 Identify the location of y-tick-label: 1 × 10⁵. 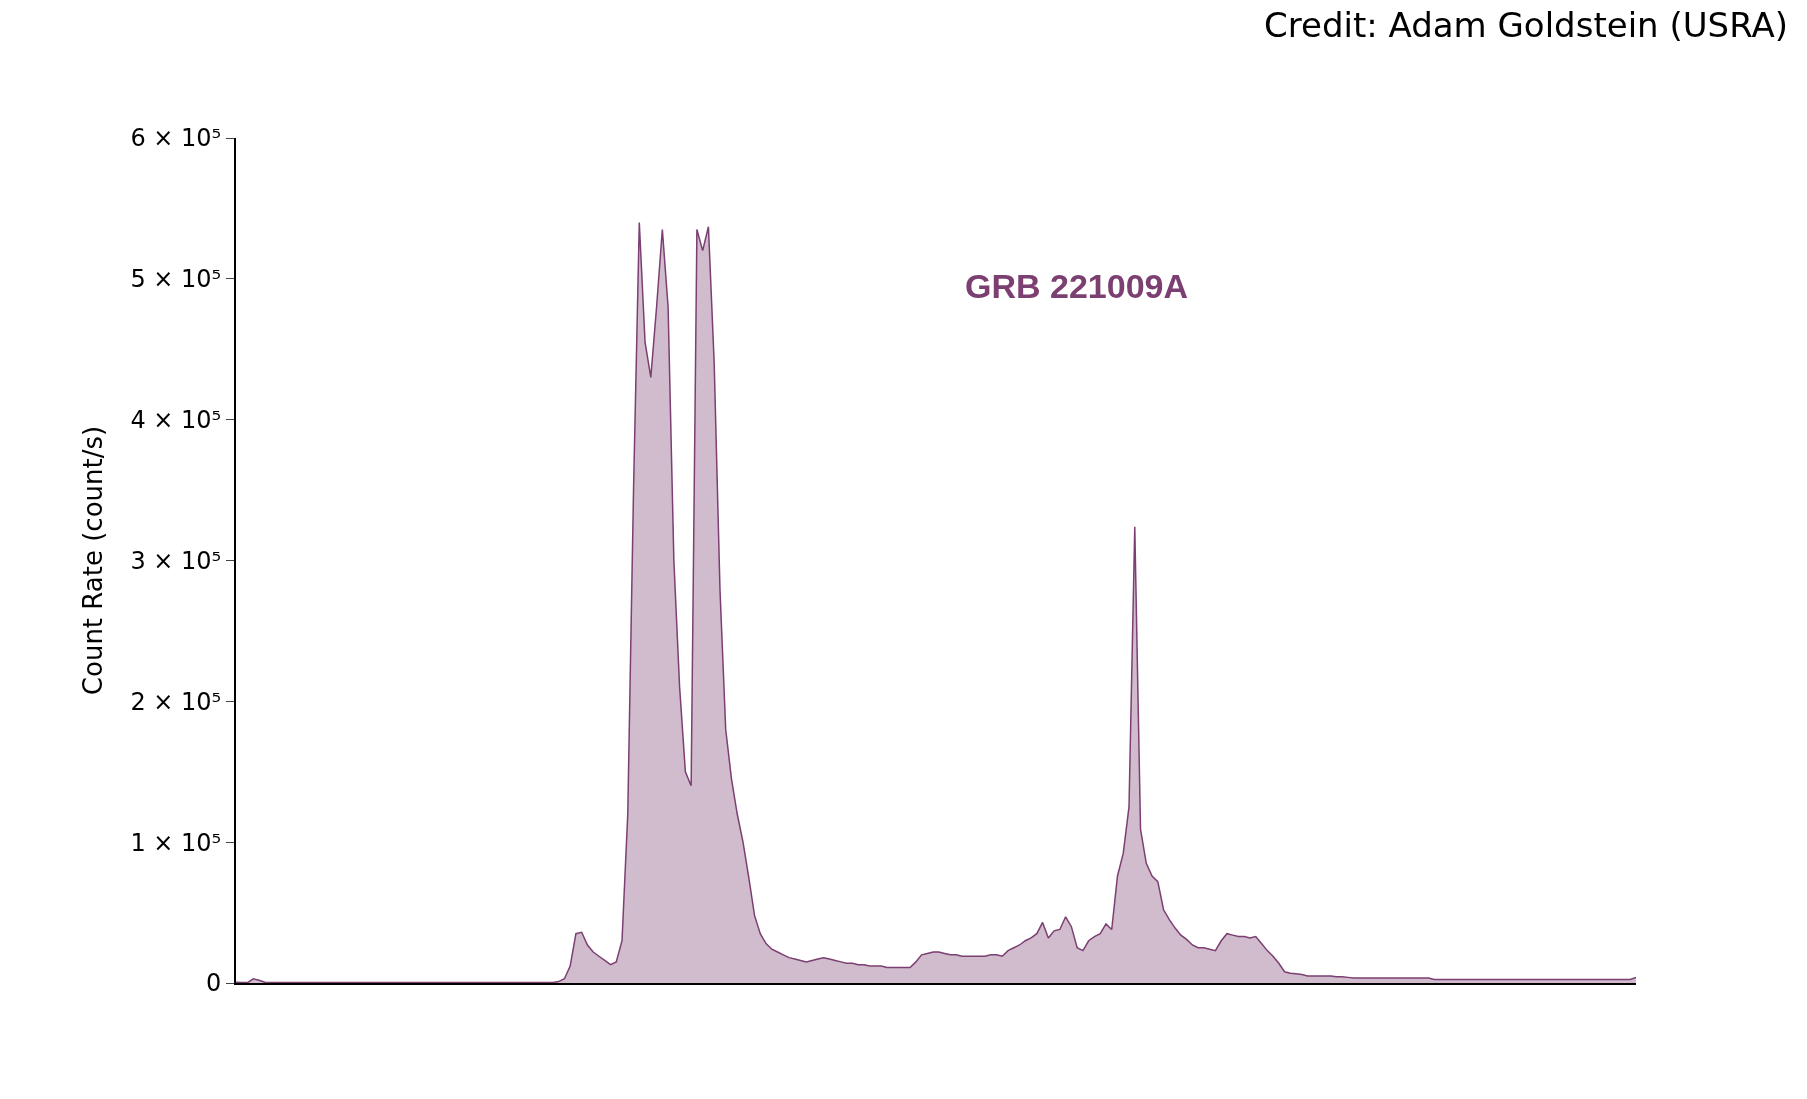
(176, 842).